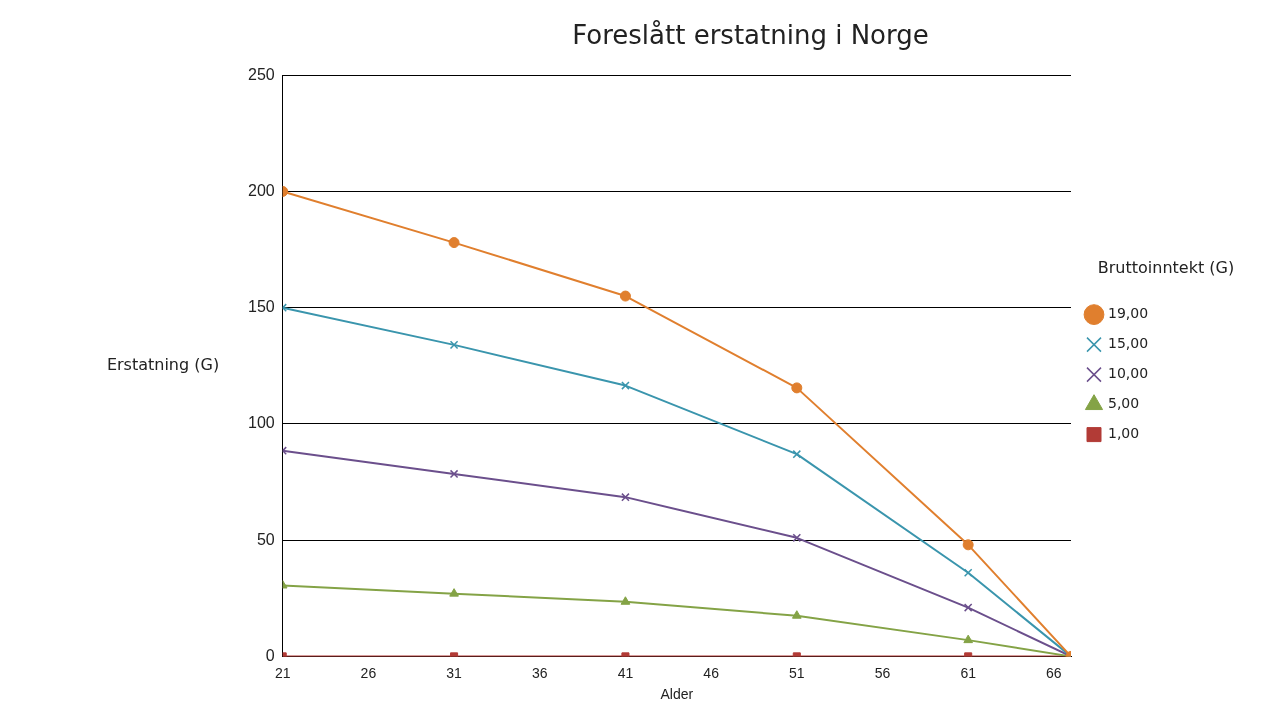 Image resolution: width=1281 pixels, height=706 pixels. Describe the element at coordinates (261, 74) in the screenshot. I see `y-tick-label: 250` at that location.